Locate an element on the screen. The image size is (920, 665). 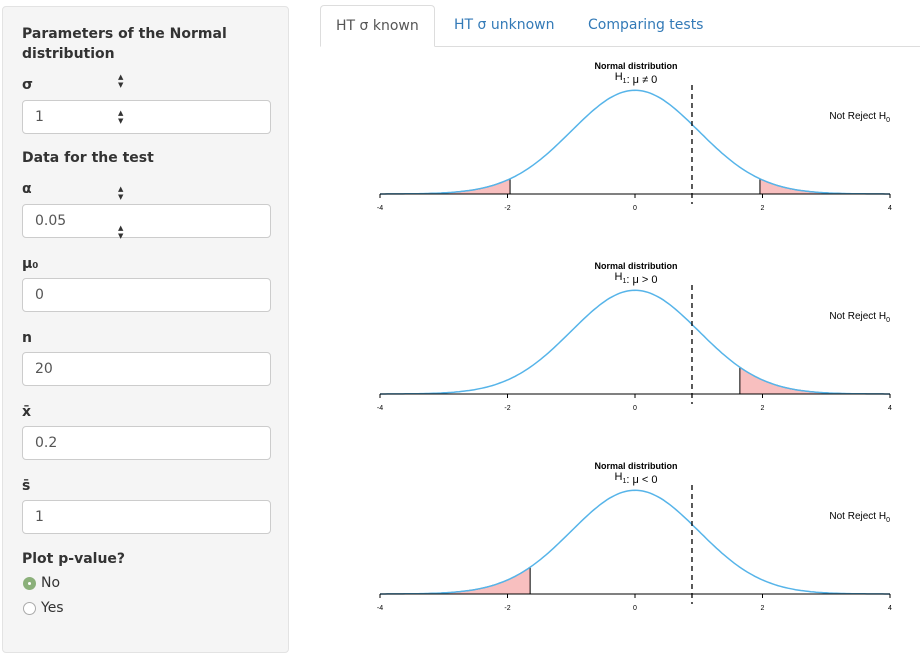
mu0-label: μ₀ is located at coordinates (30, 264).